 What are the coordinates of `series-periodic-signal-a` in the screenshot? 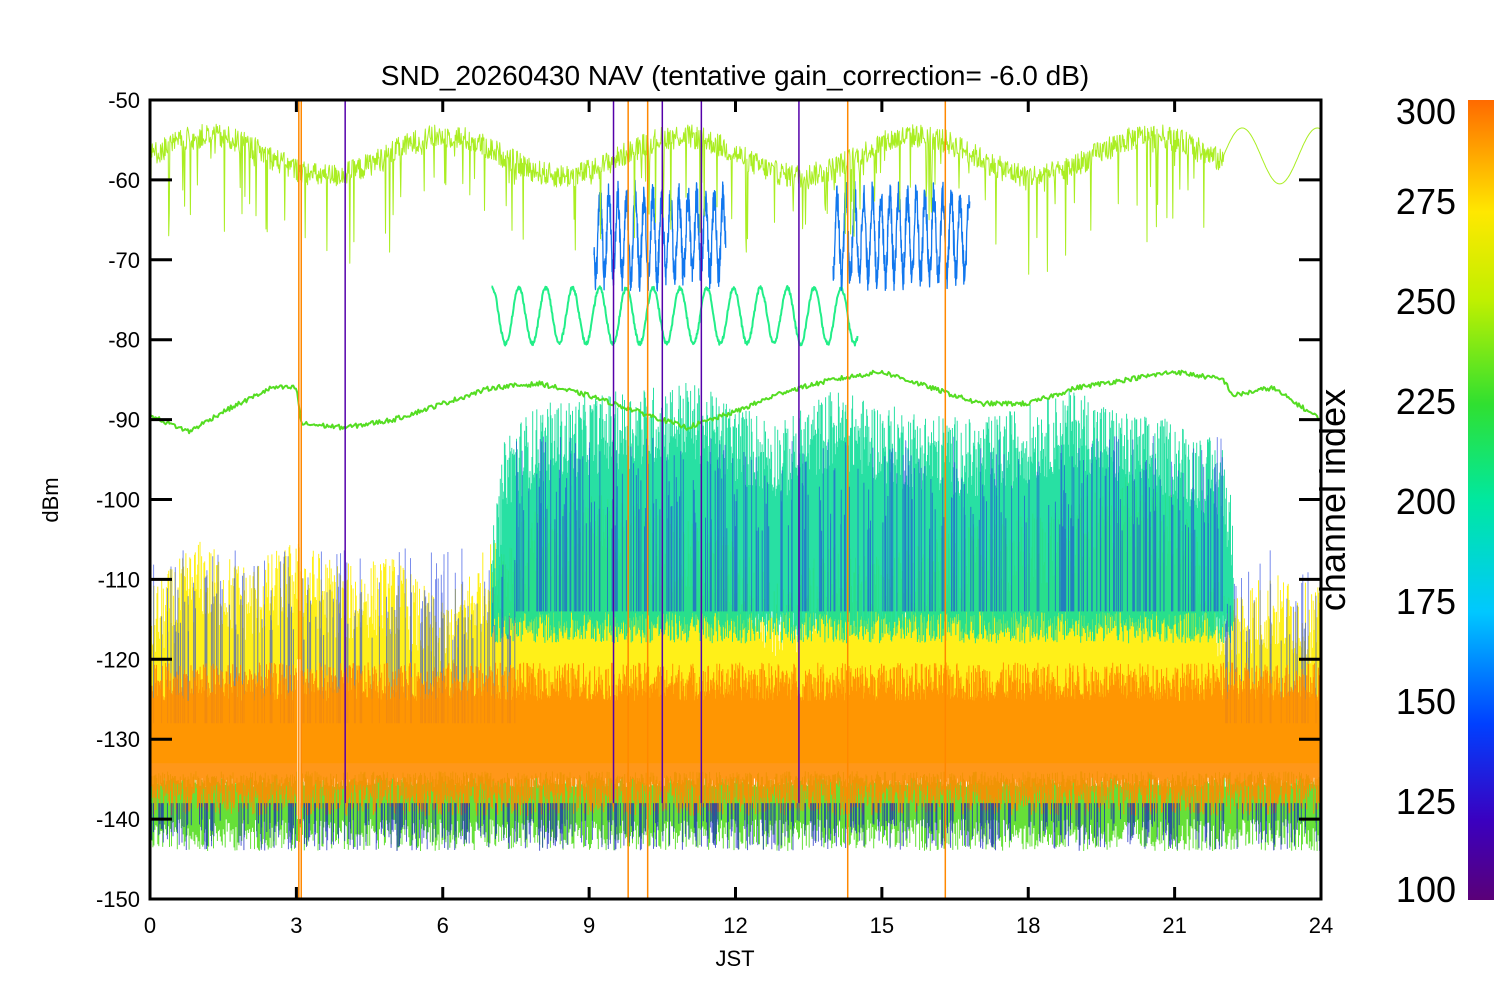 It's located at (675, 316).